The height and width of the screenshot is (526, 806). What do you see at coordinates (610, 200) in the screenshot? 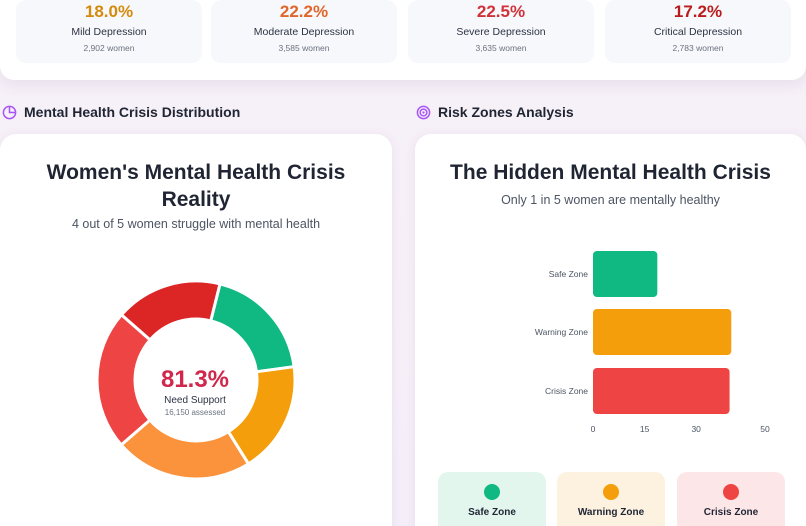
I see `card-subtitle: Only 1 in 5 women are mentally healthy` at bounding box center [610, 200].